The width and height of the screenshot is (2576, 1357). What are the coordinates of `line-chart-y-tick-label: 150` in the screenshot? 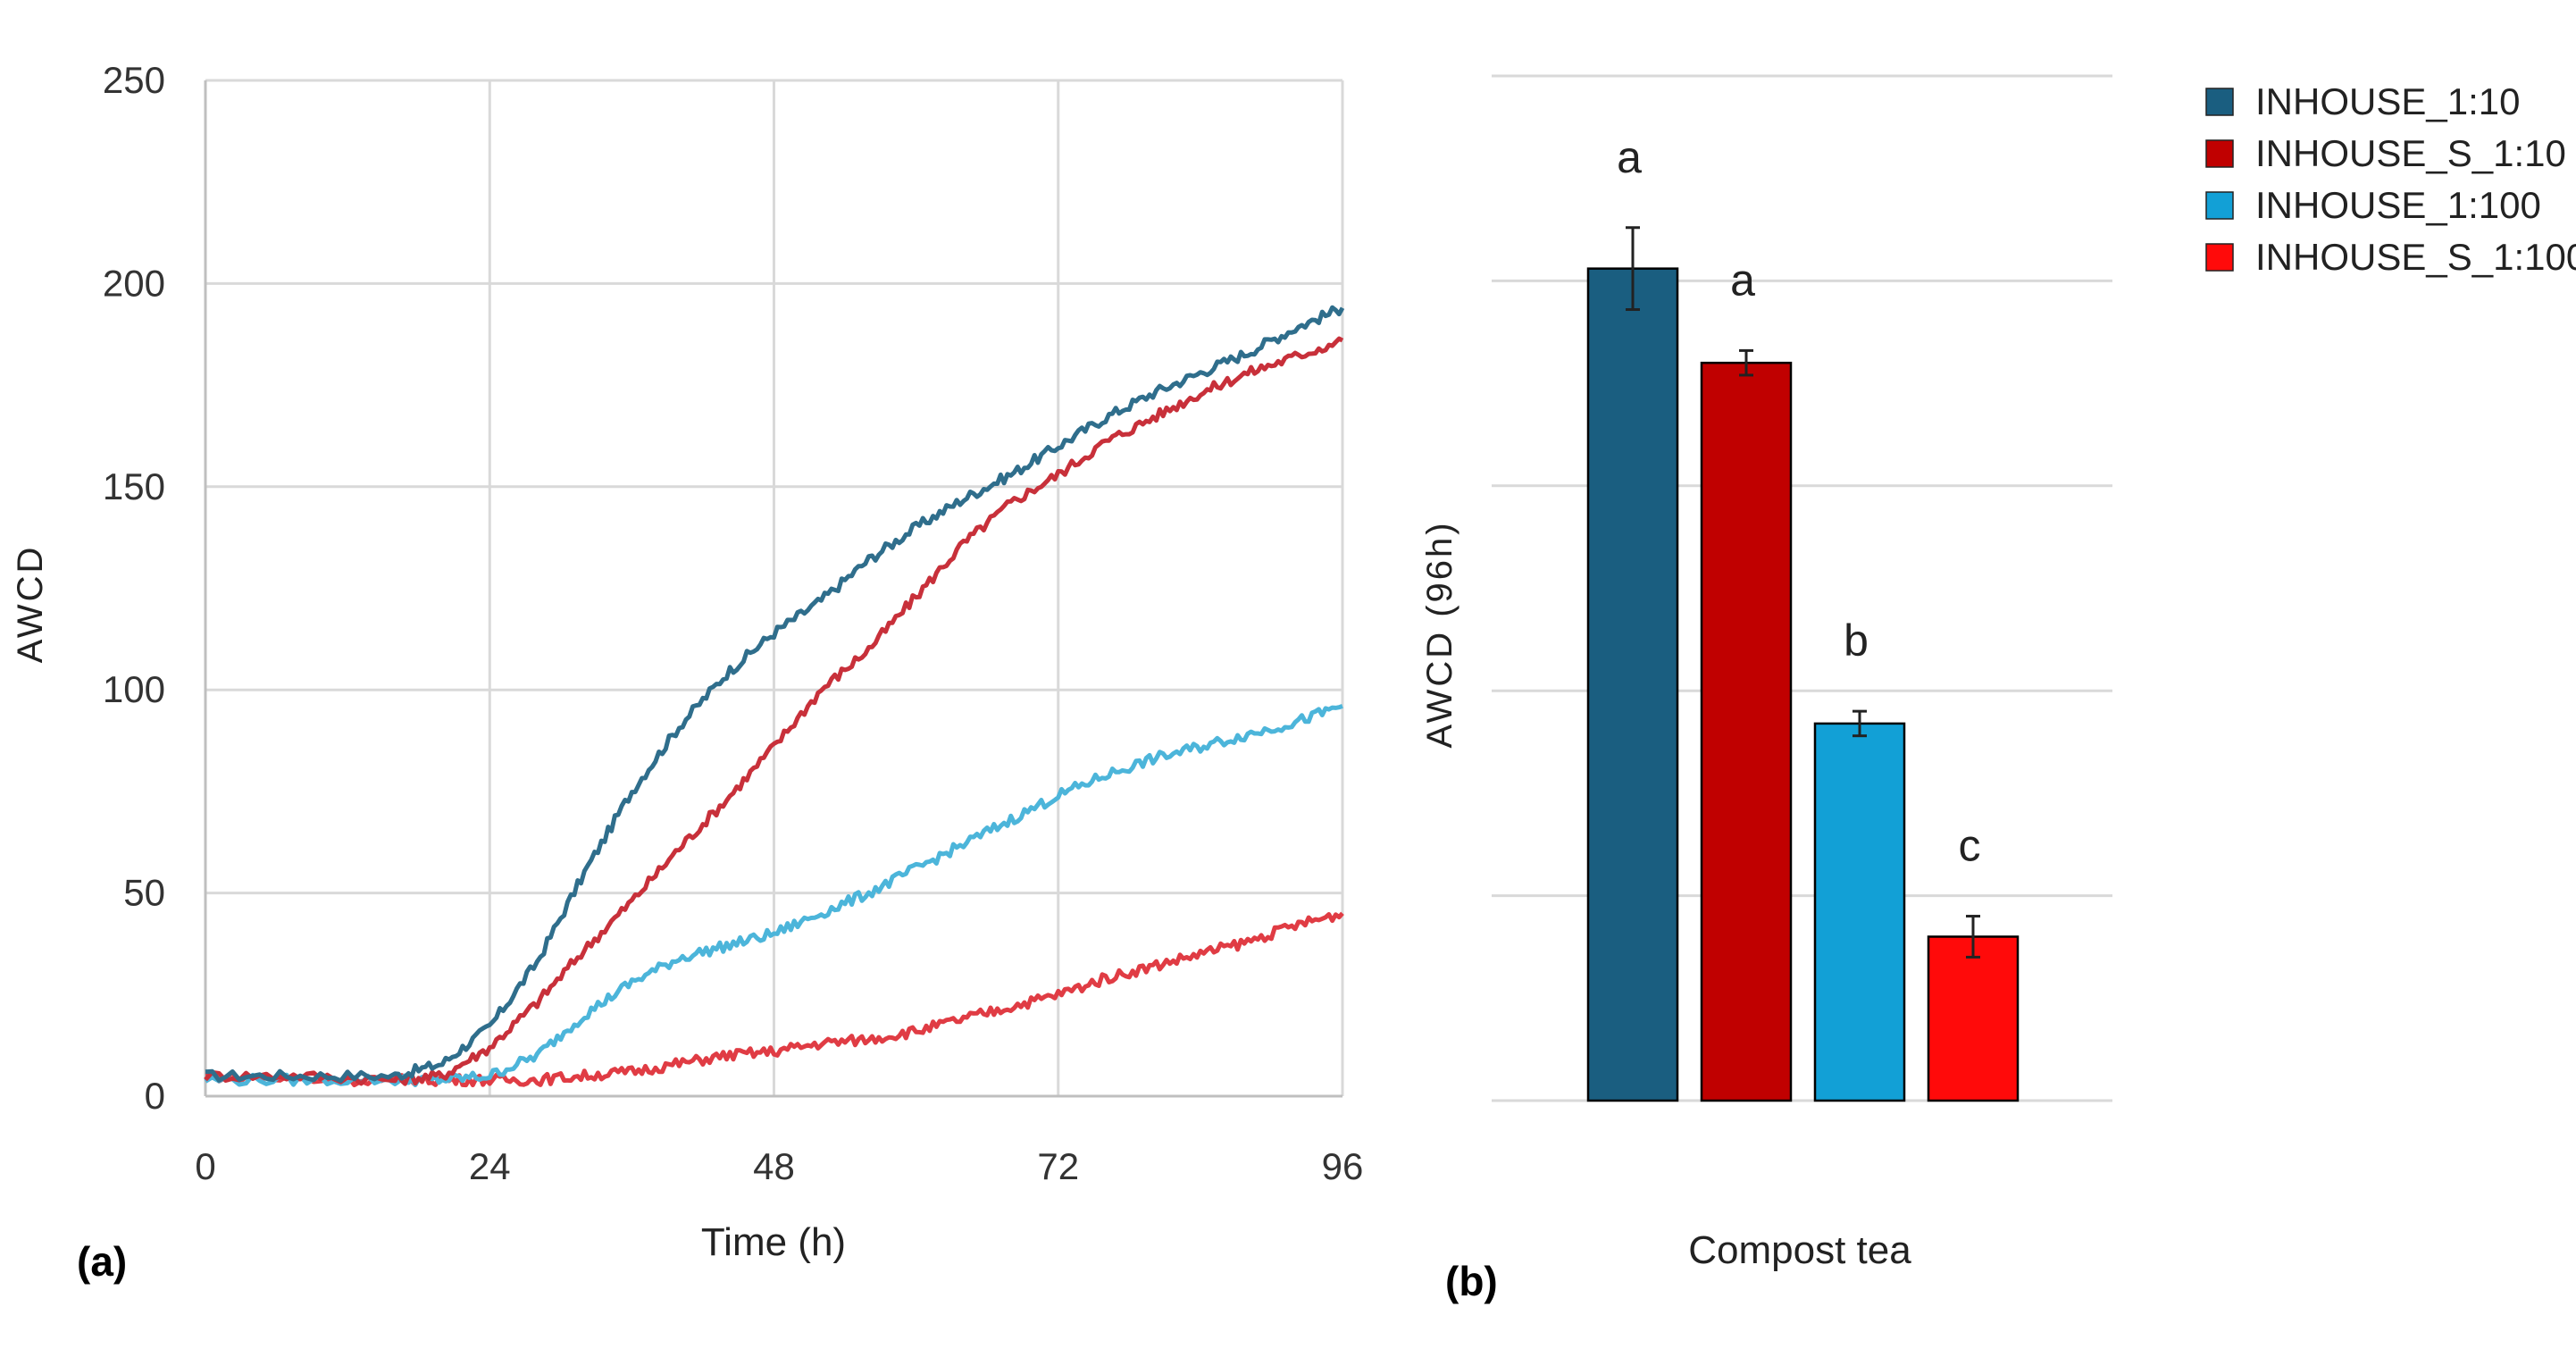 It's located at (134, 486).